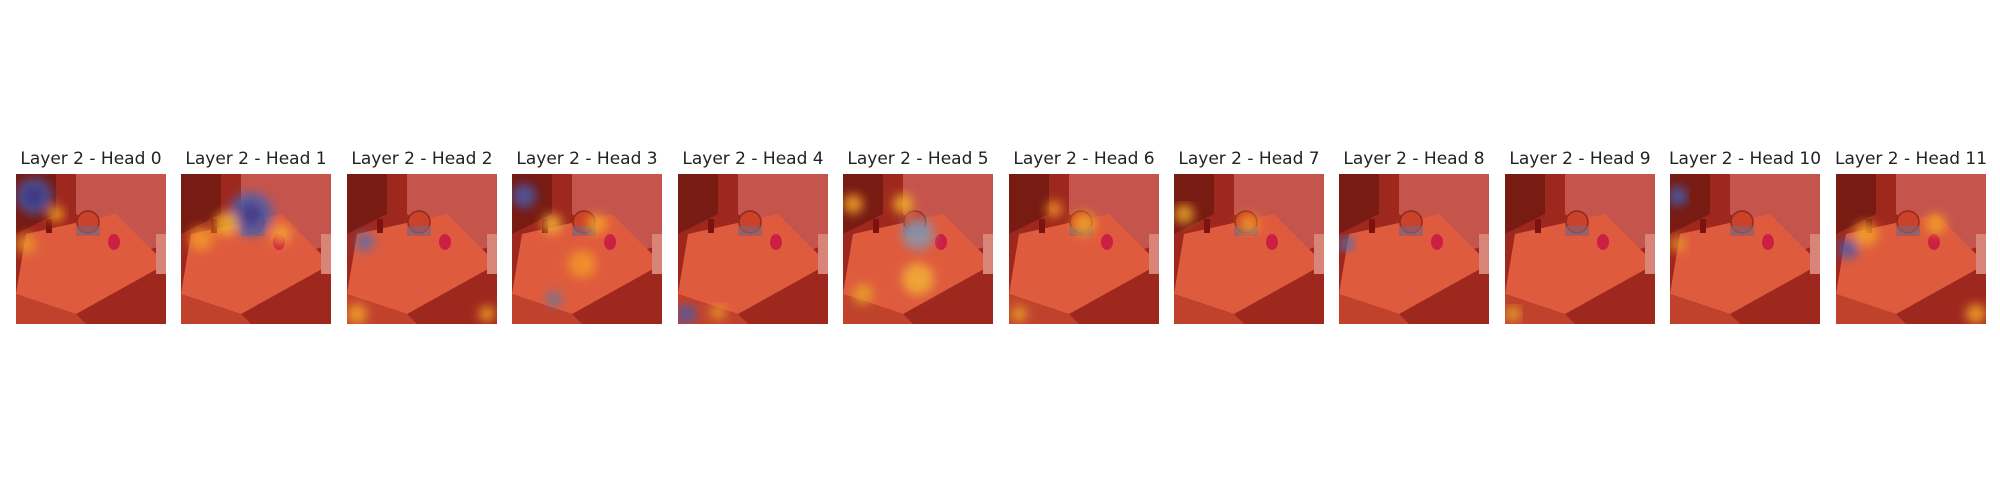 The height and width of the screenshot is (500, 2000). I want to click on attention-panel: Layer 2 - Head 6, so click(1084, 236).